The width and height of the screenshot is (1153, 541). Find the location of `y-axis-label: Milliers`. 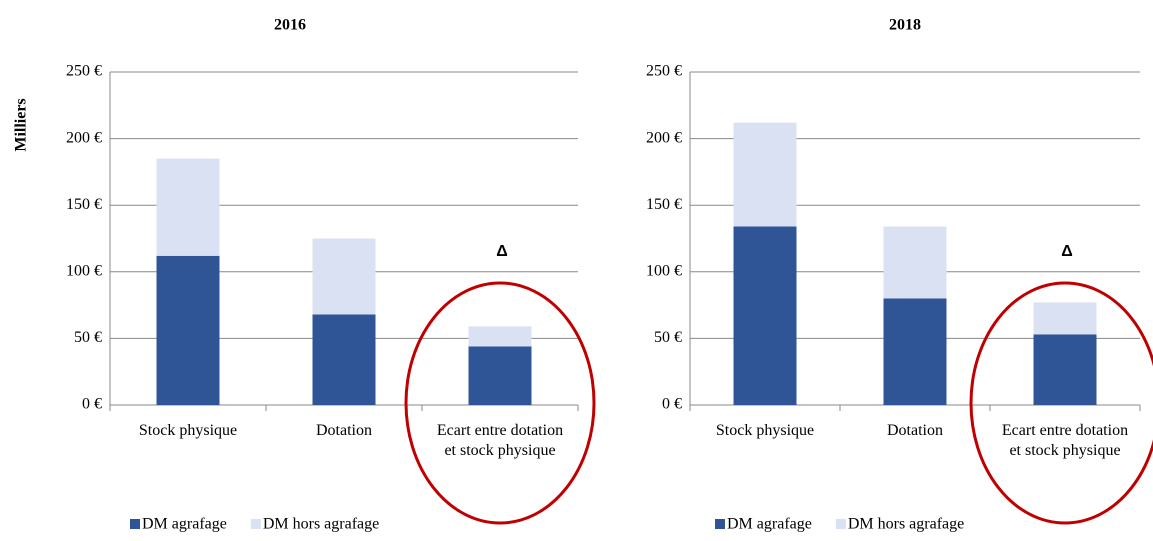

y-axis-label: Milliers is located at coordinates (21, 124).